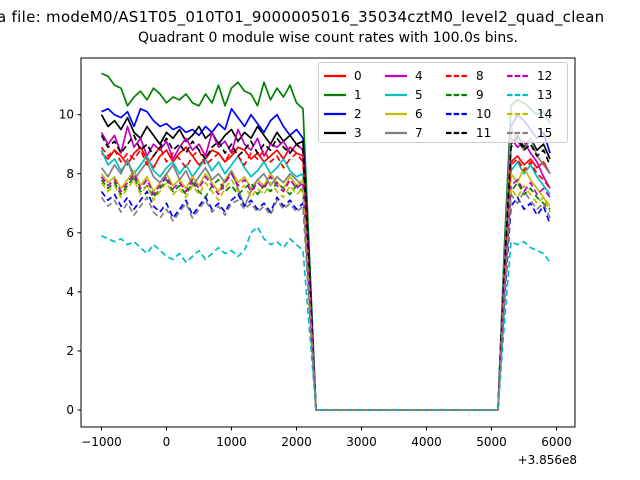 The image size is (640, 480). Describe the element at coordinates (70, 233) in the screenshot. I see `y-tick-label: 6` at that location.